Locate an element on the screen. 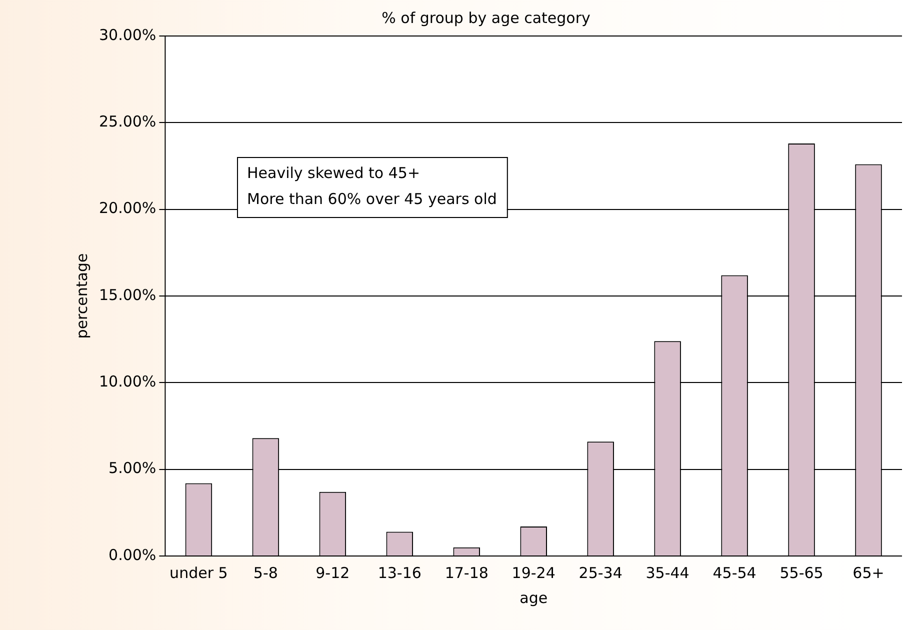 This screenshot has width=908, height=630. chart-title: % of group by age category is located at coordinates (486, 17).